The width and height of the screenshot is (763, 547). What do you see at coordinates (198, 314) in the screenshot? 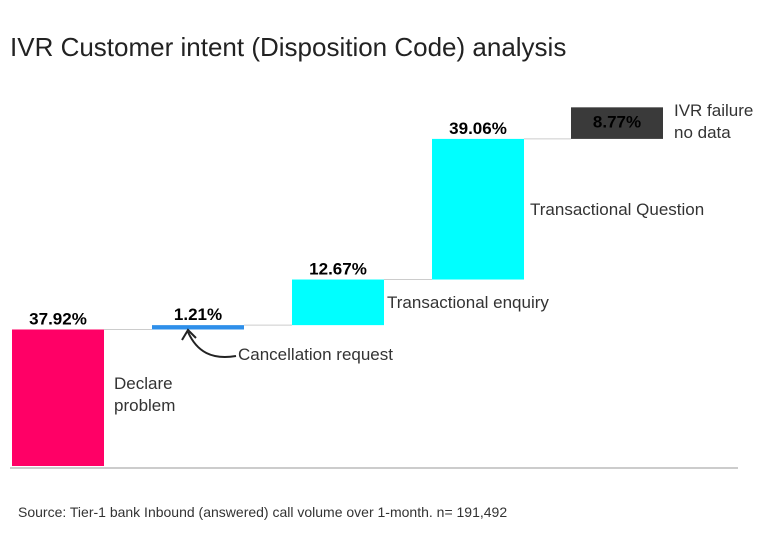
I see `value-label-1: 1.21%` at bounding box center [198, 314].